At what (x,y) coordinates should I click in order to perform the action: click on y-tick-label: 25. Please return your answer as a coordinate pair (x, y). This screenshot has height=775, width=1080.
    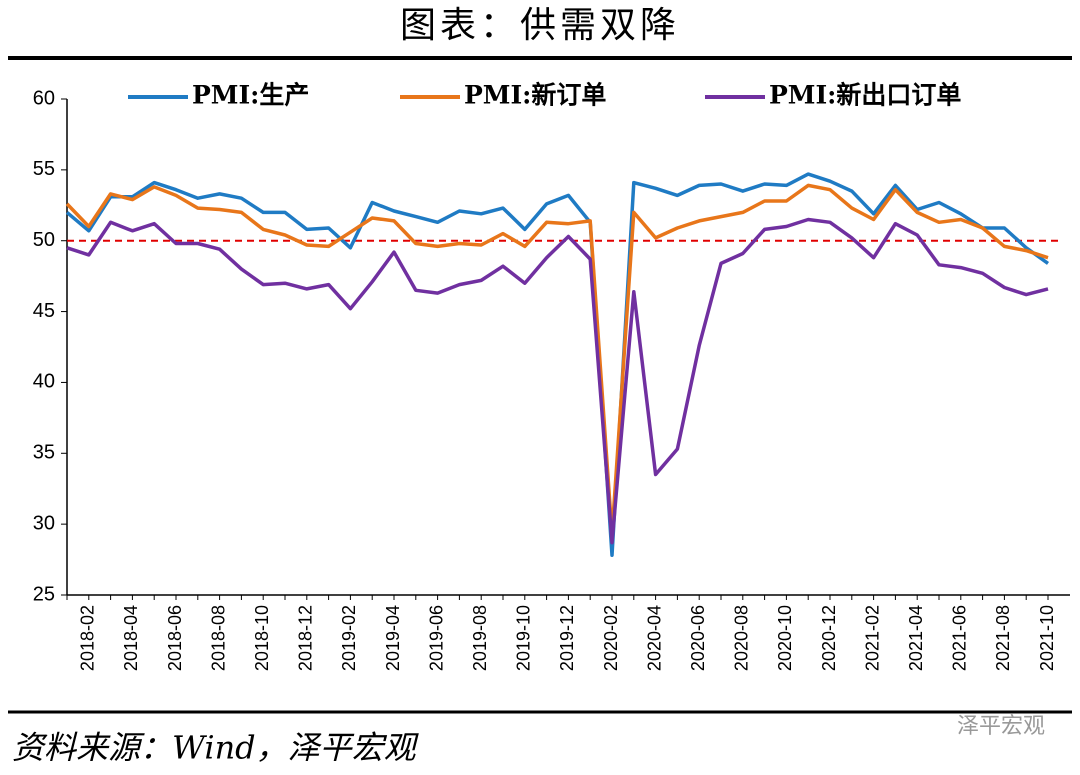
    Looking at the image, I should click on (44, 594).